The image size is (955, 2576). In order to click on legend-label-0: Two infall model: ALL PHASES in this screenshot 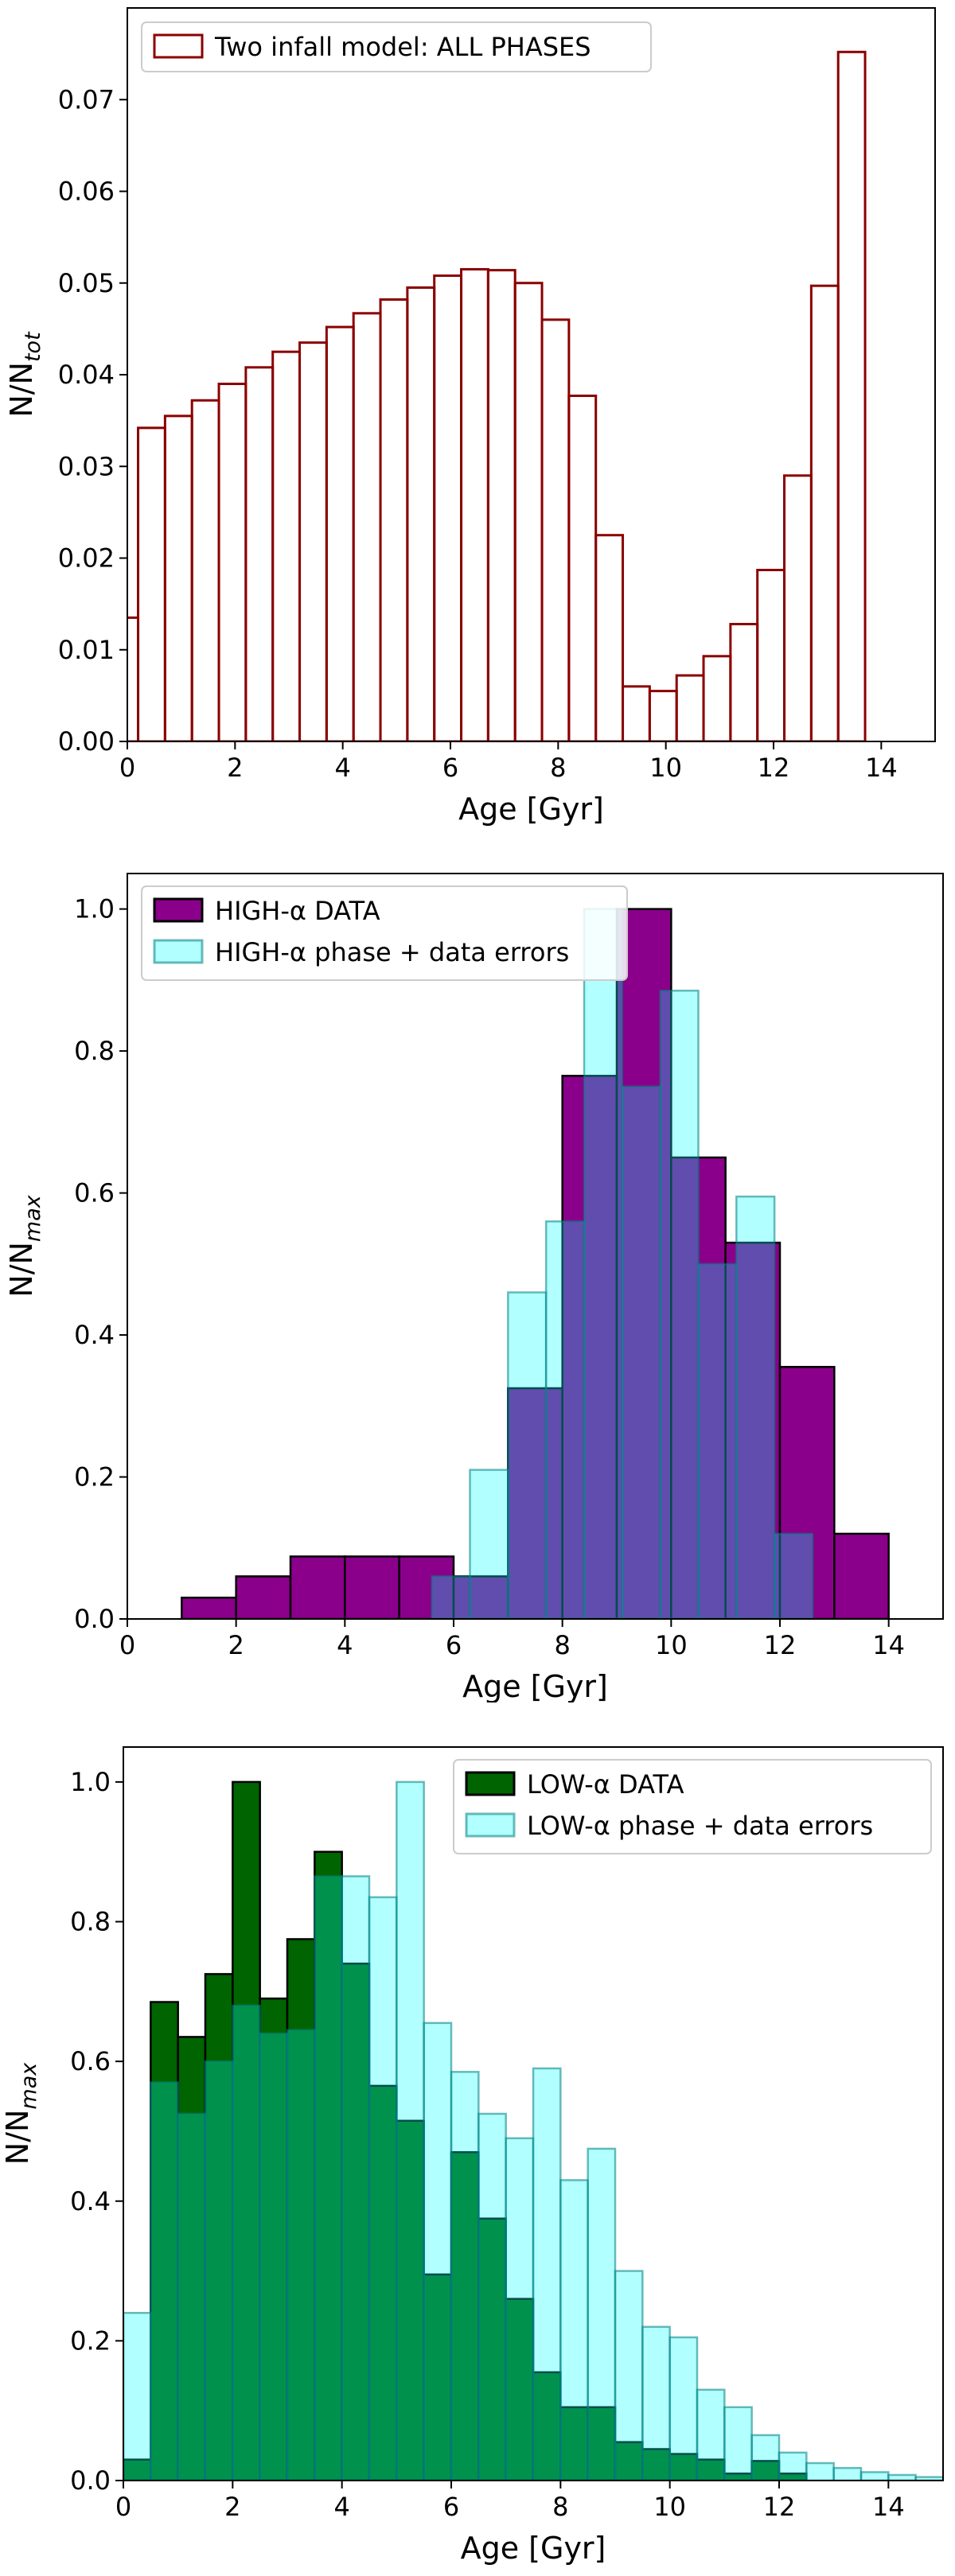, I will do `click(402, 47)`.